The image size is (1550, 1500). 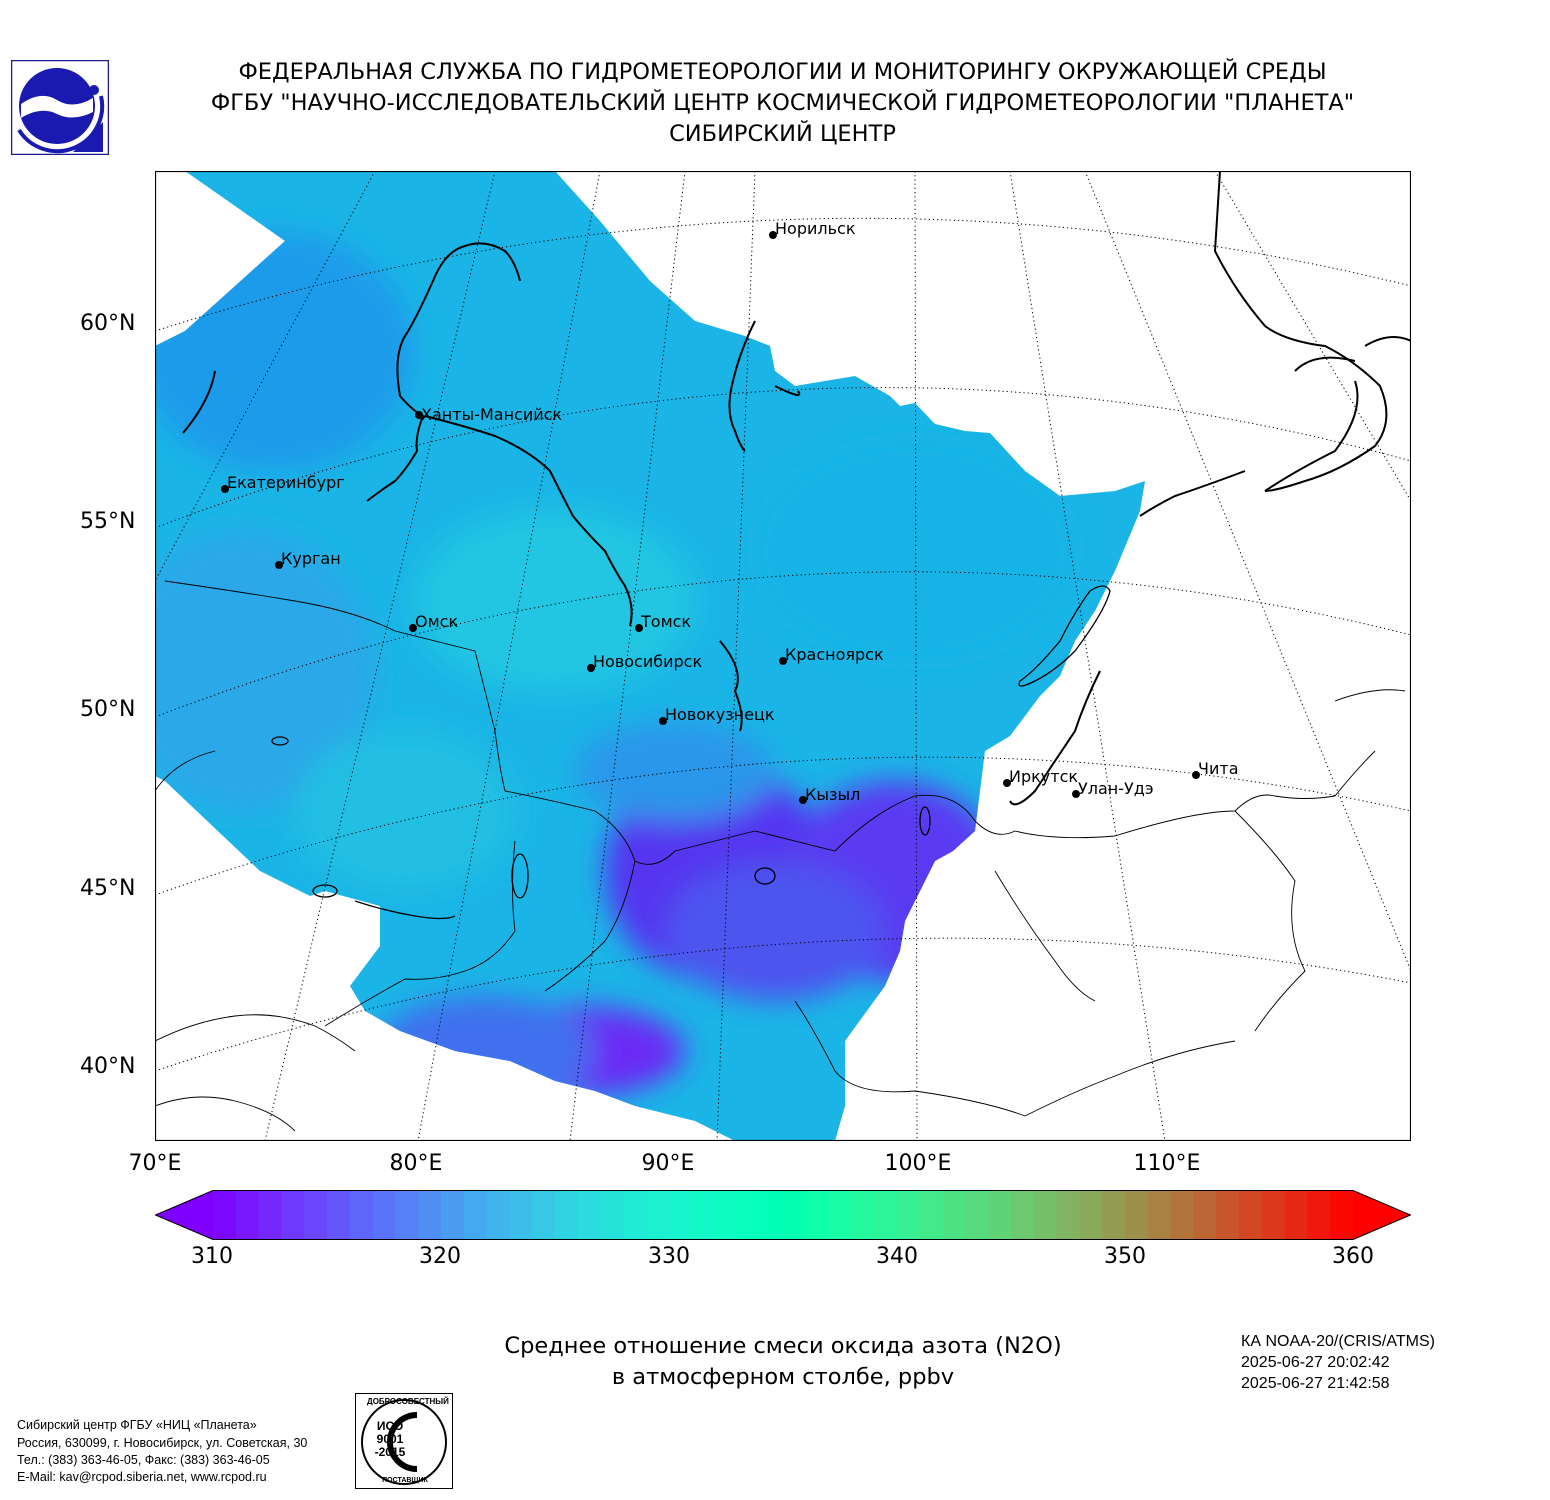 I want to click on city-label-omsk: Омск, so click(x=437, y=621).